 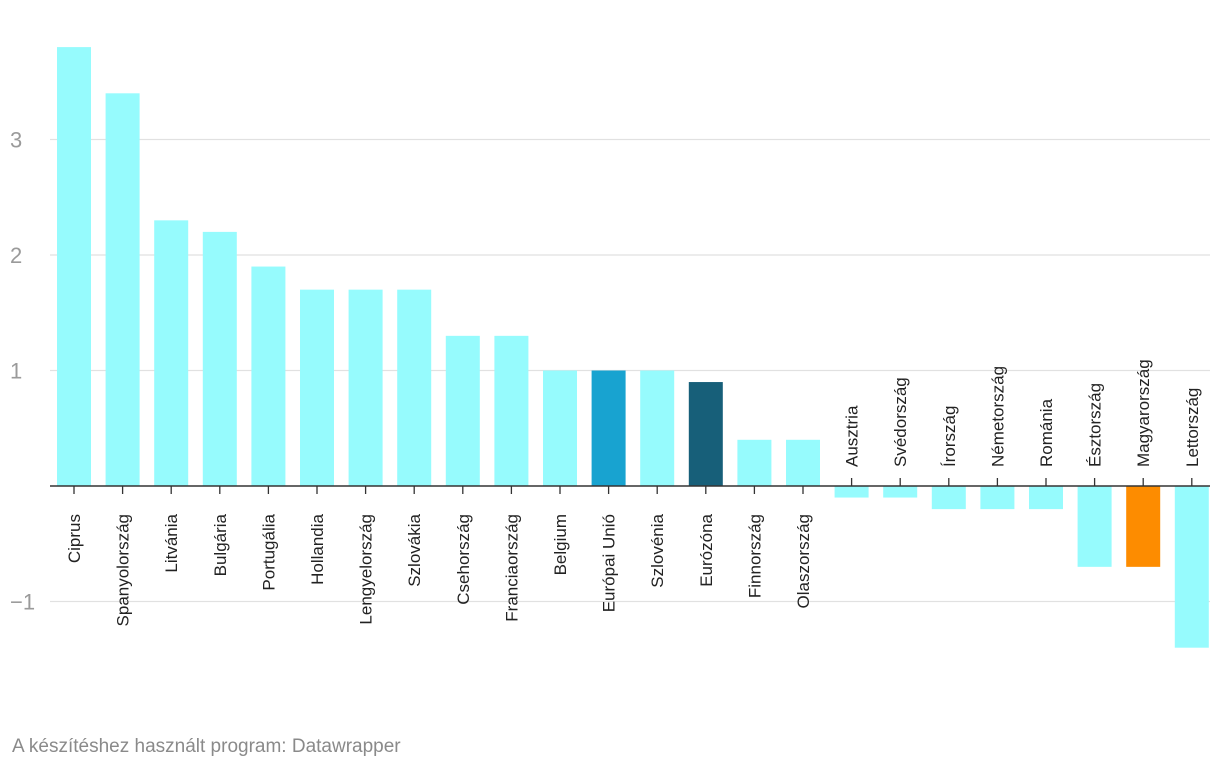 I want to click on category-label: Spanyolország, so click(x=123, y=570).